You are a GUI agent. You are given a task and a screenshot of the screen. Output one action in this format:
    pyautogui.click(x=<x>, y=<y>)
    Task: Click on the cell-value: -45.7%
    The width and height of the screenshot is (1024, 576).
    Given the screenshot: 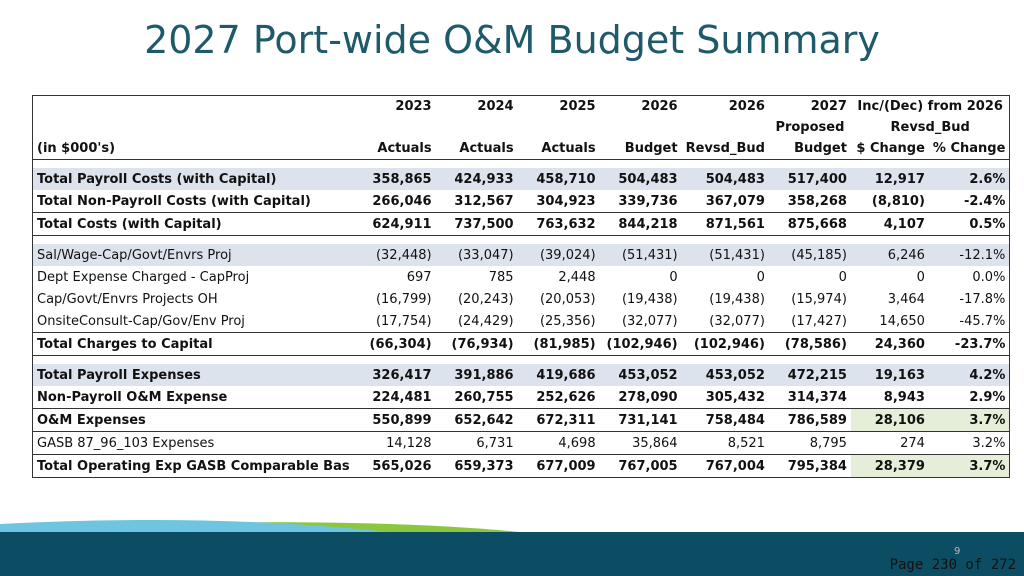 What is the action you would take?
    pyautogui.click(x=982, y=321)
    